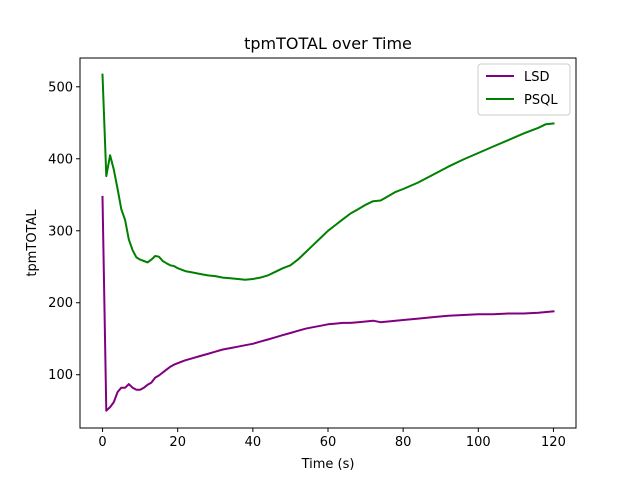 The image size is (640, 480). Describe the element at coordinates (32, 243) in the screenshot. I see `y-axis-label: tpmTOTAL` at that location.